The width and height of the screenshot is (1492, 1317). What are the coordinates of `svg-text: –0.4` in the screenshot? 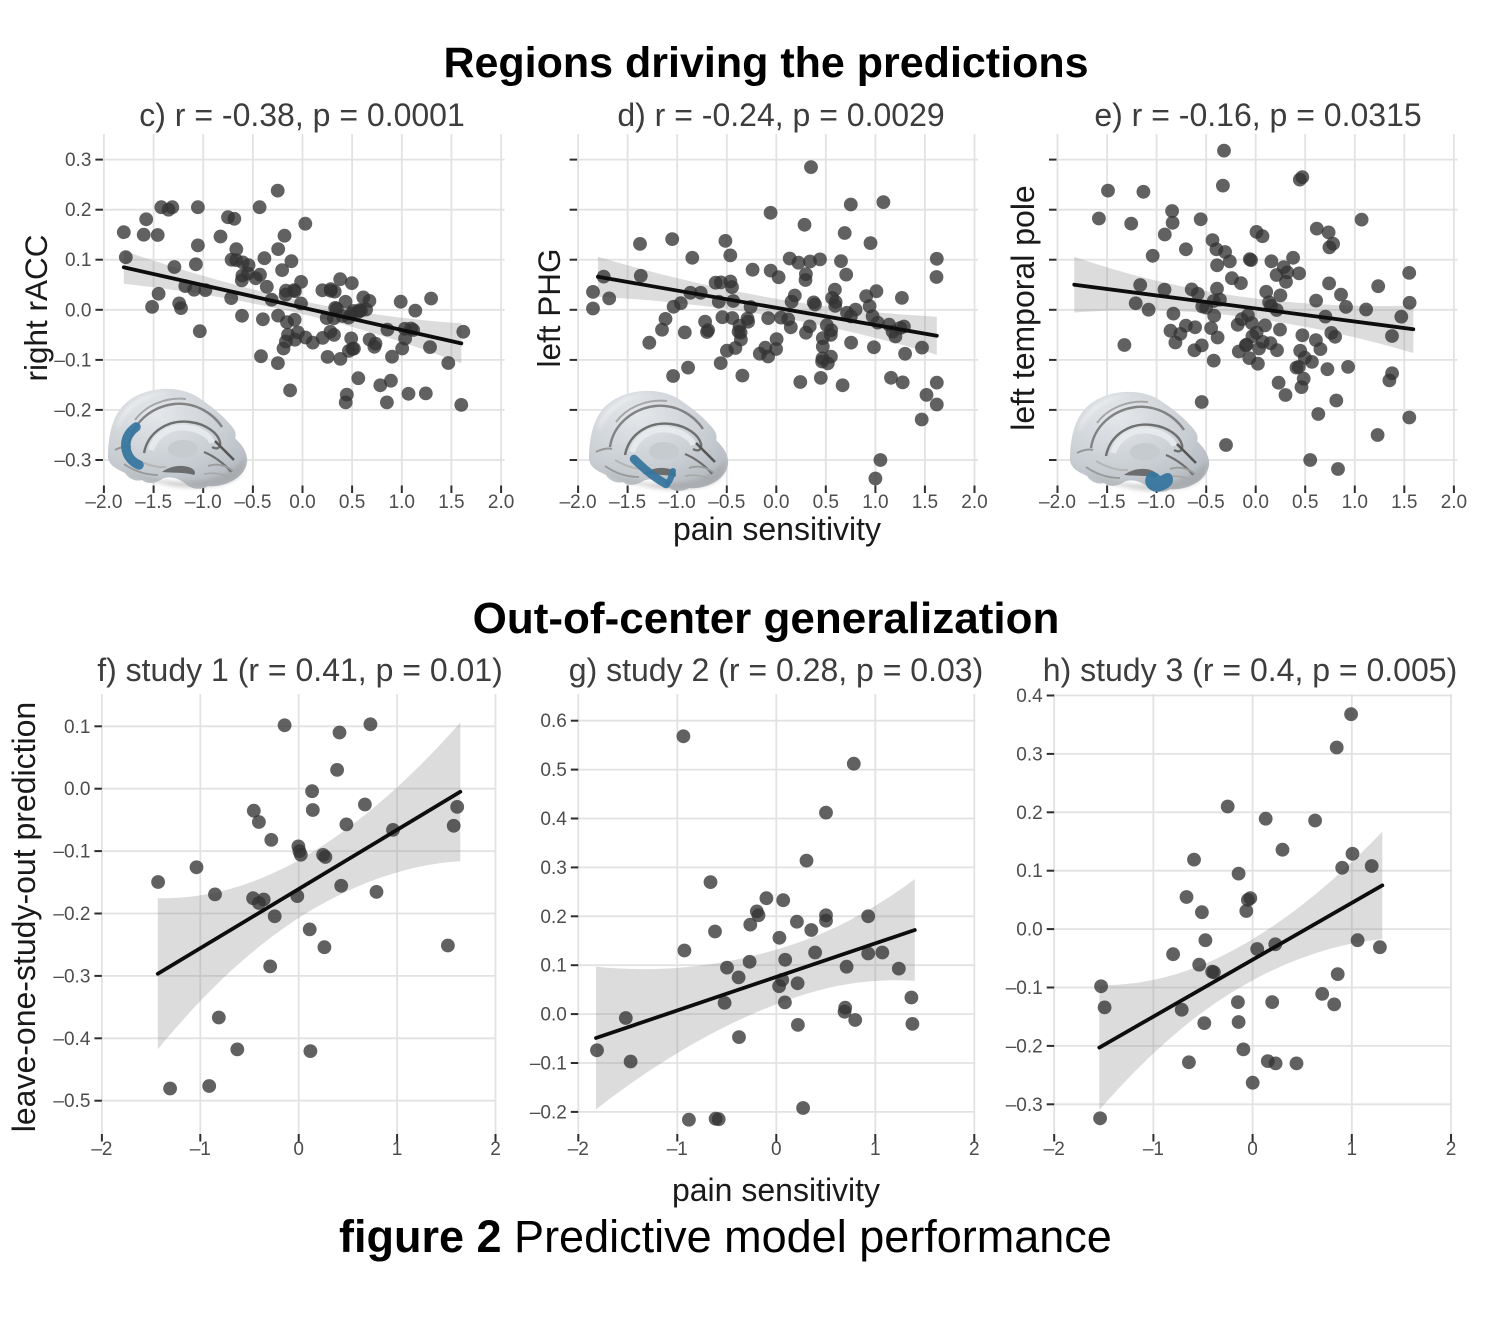 It's located at (71, 1039).